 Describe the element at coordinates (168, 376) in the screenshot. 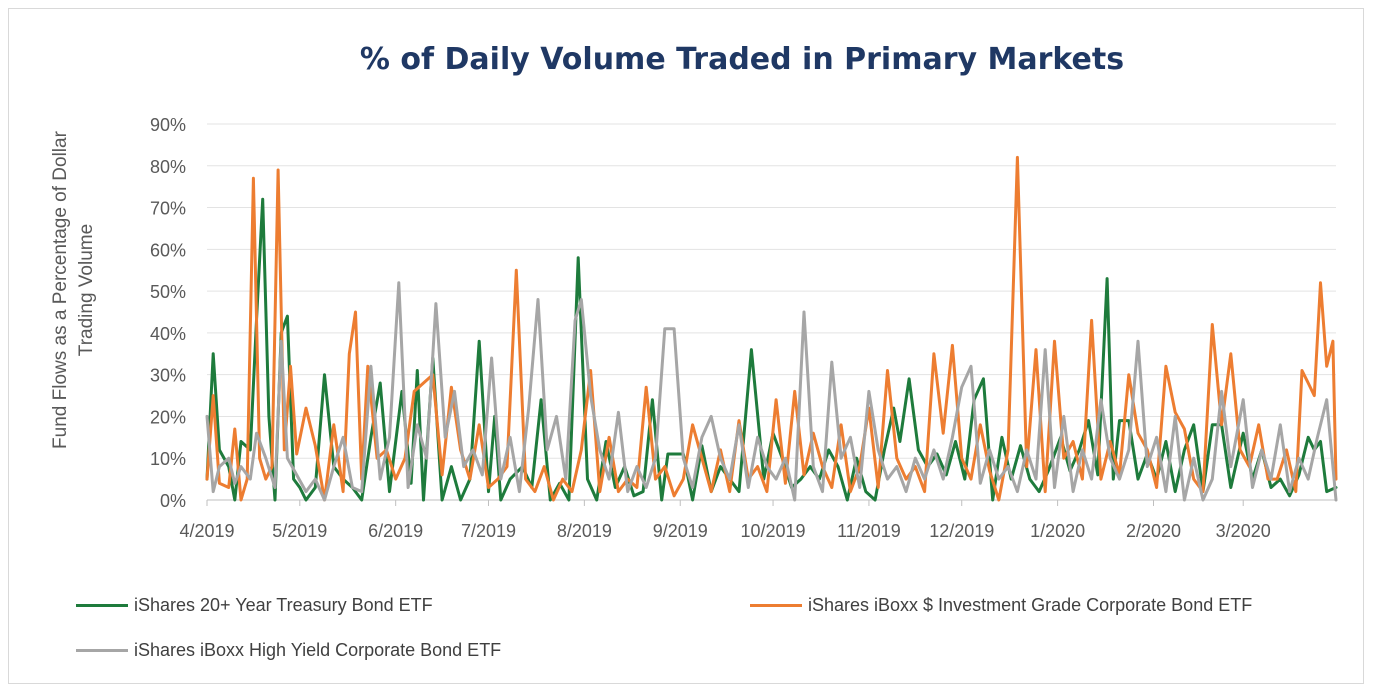

I see `y-tick-label: 30%` at that location.